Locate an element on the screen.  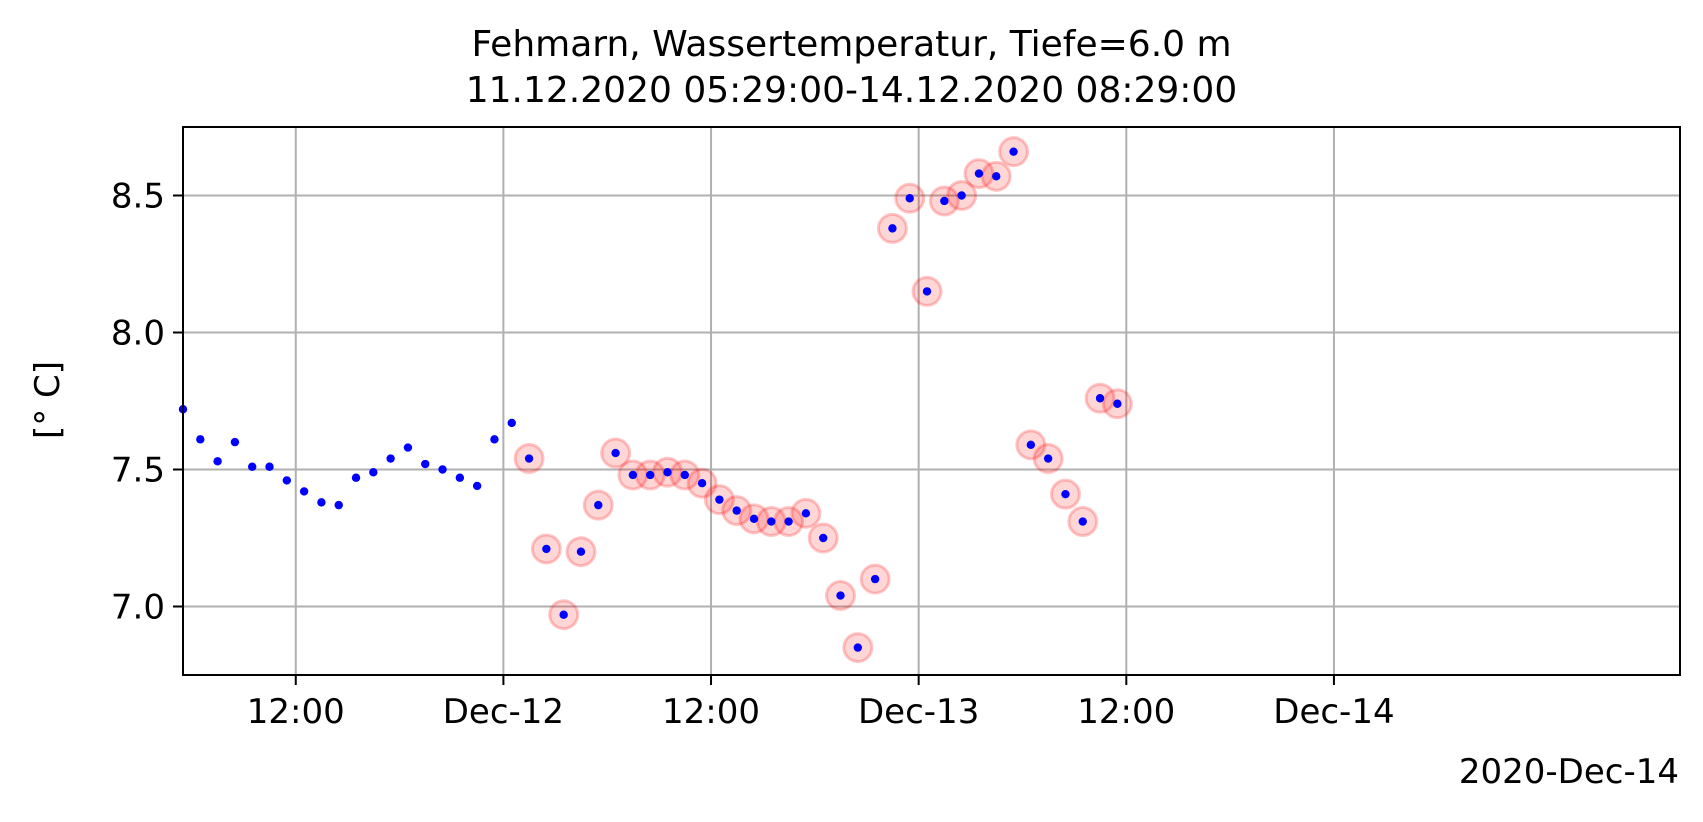
y-tick-label: 7.5 is located at coordinates (138, 471).